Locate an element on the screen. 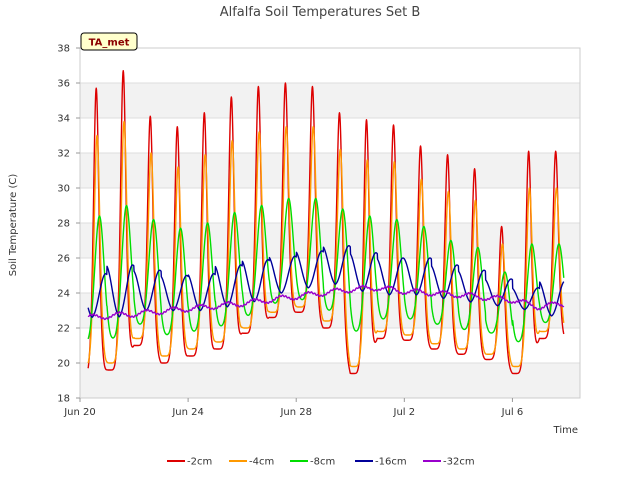 Image resolution: width=640 pixels, height=480 pixels. station-badge: TA_met is located at coordinates (109, 41).